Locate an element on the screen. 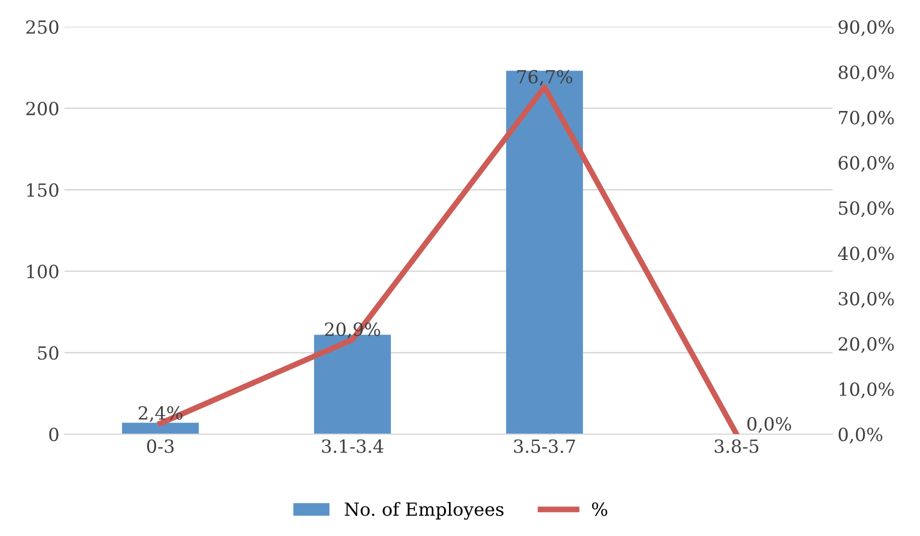  y-tick-label: 50 is located at coordinates (48, 353).